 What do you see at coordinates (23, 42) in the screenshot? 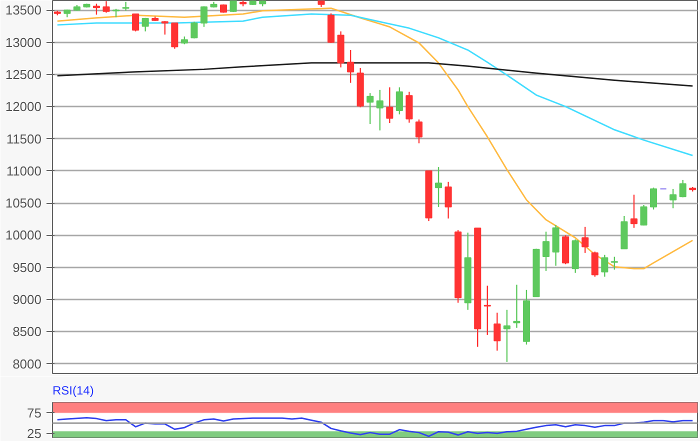
I see `y-tick-label: 13000` at bounding box center [23, 42].